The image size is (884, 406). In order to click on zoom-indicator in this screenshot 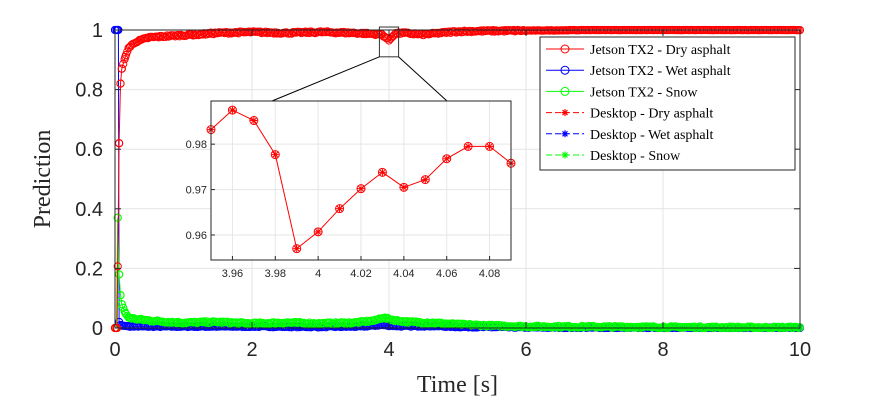, I will do `click(359, 64)`.